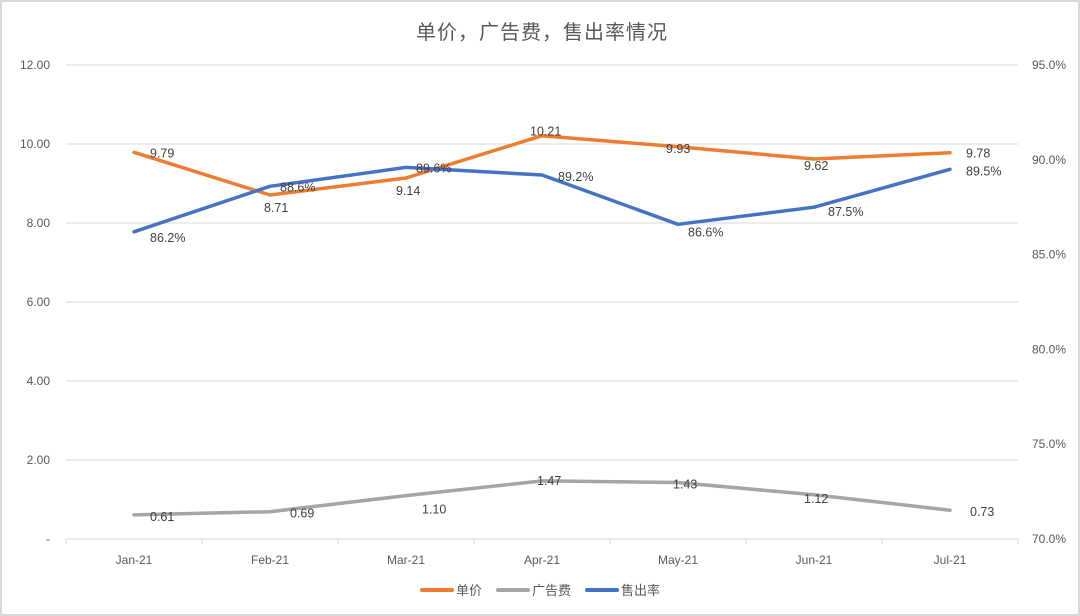 Image resolution: width=1080 pixels, height=616 pixels. I want to click on x-tick-label: Jan-21, so click(134, 560).